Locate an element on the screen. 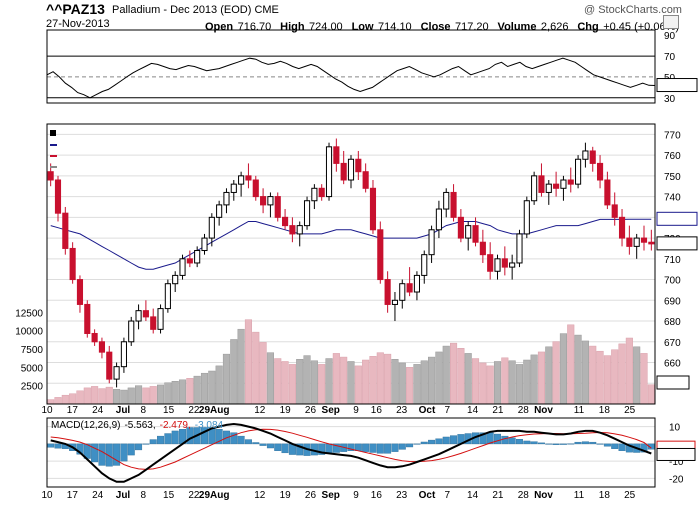  x-tick-label-row2: 25 is located at coordinates (630, 495).